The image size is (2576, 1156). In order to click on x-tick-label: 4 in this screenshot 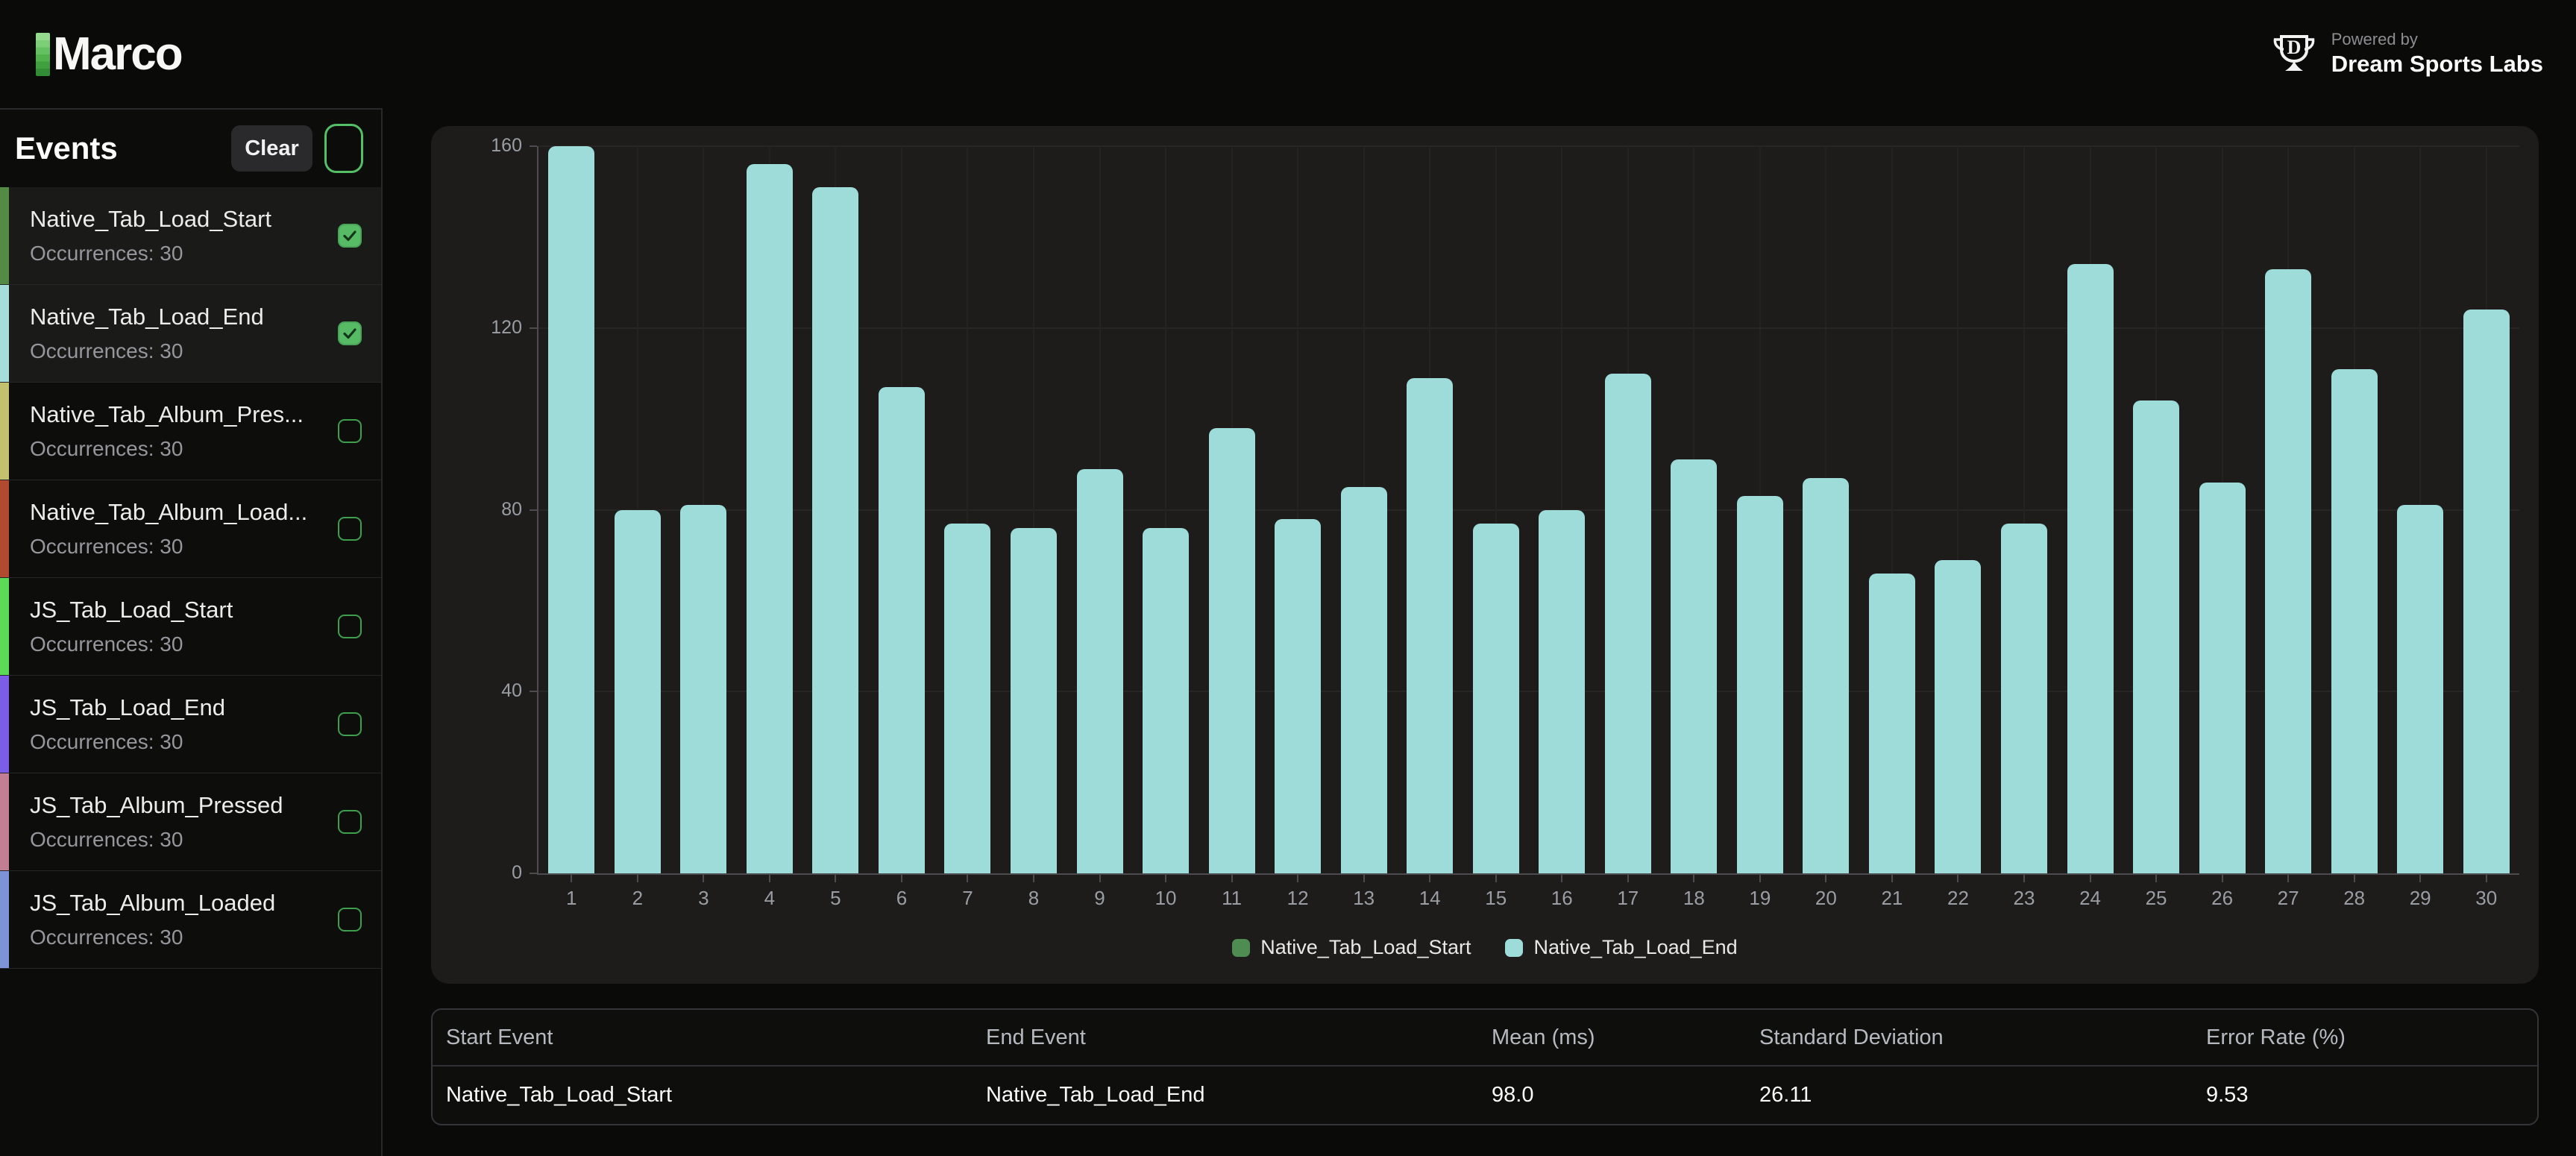, I will do `click(770, 898)`.